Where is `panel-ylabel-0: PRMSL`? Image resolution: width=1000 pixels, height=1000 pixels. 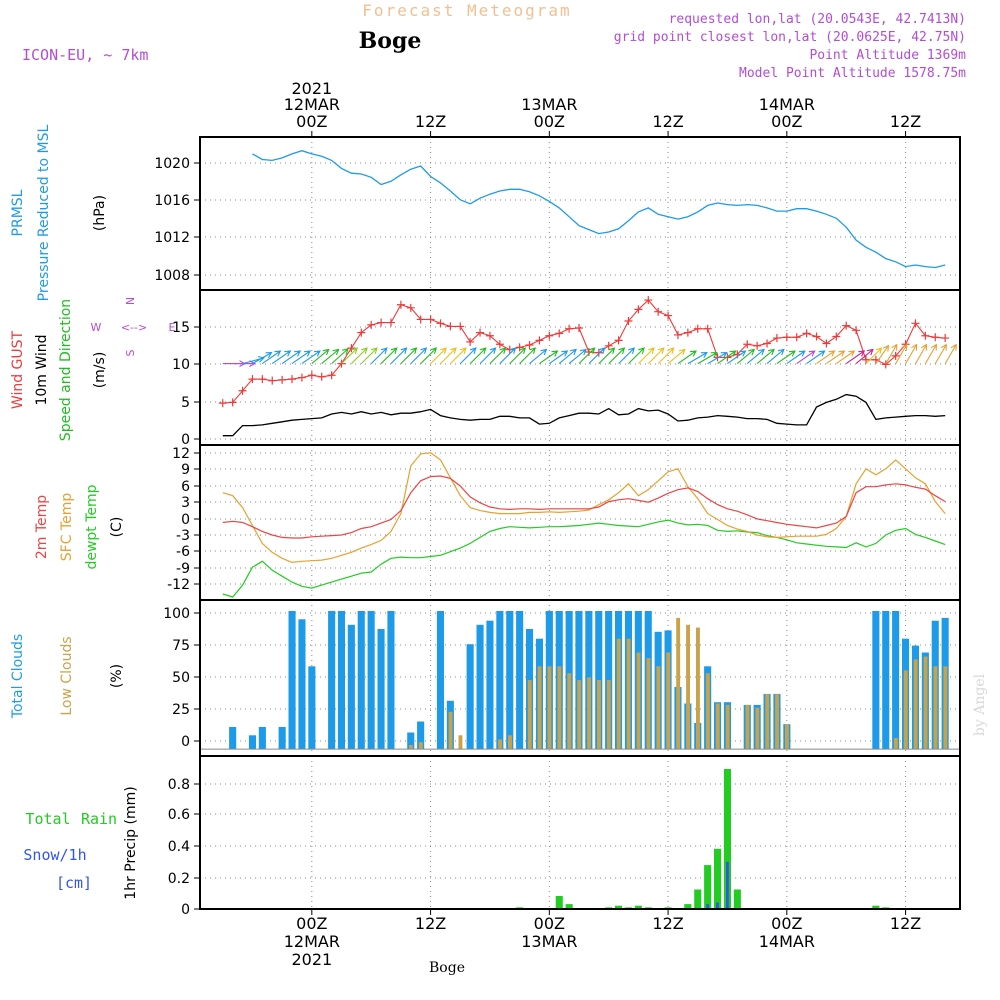 panel-ylabel-0: PRMSL is located at coordinates (18, 212).